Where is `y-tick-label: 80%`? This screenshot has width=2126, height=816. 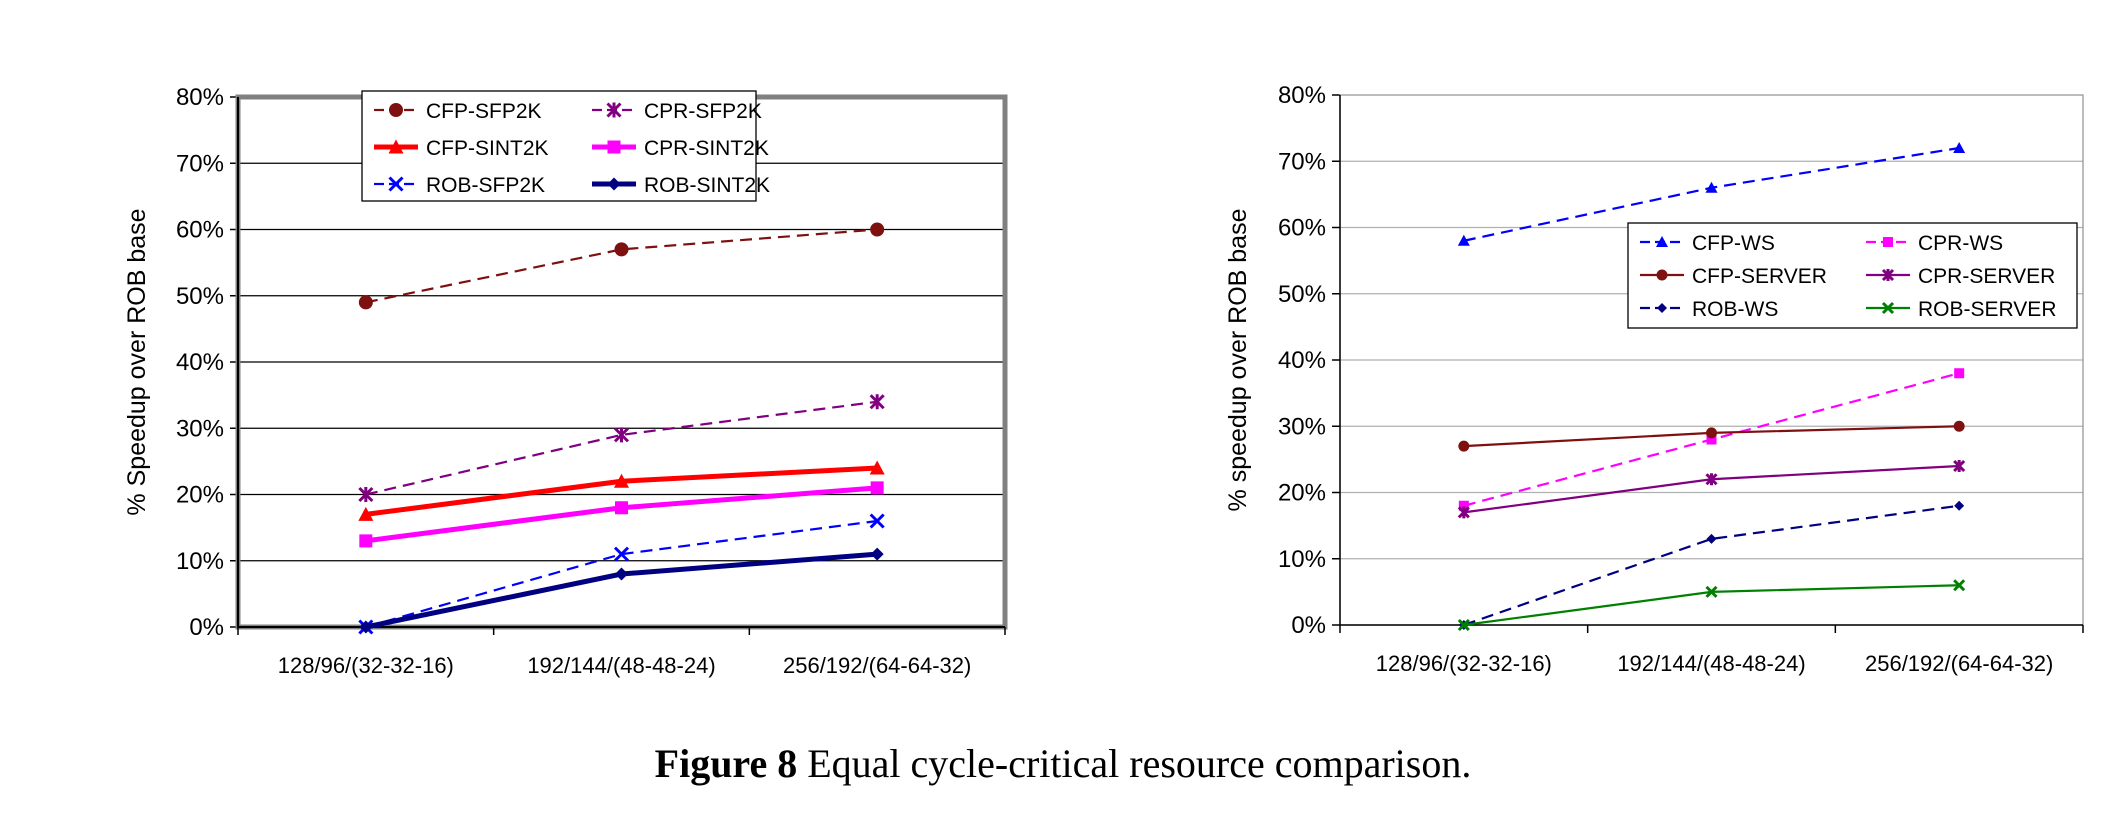 y-tick-label: 80% is located at coordinates (200, 97).